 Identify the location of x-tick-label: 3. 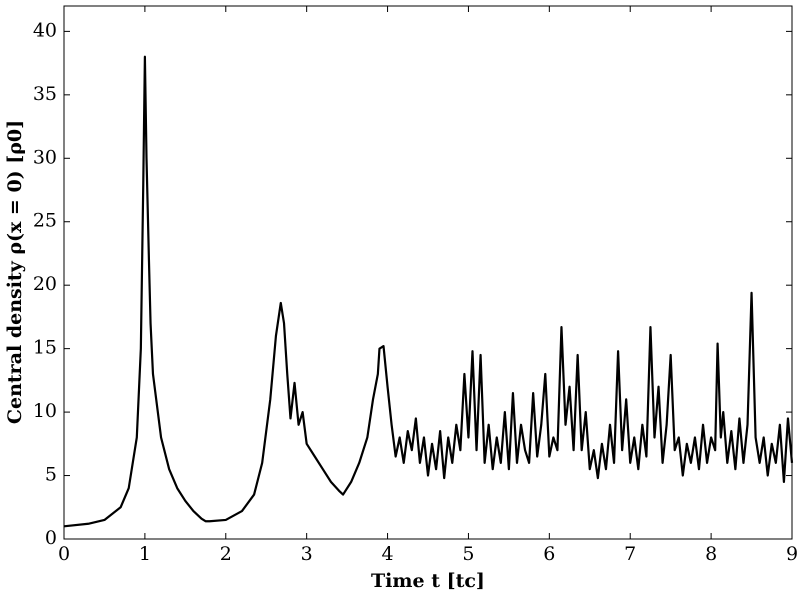
(307, 554).